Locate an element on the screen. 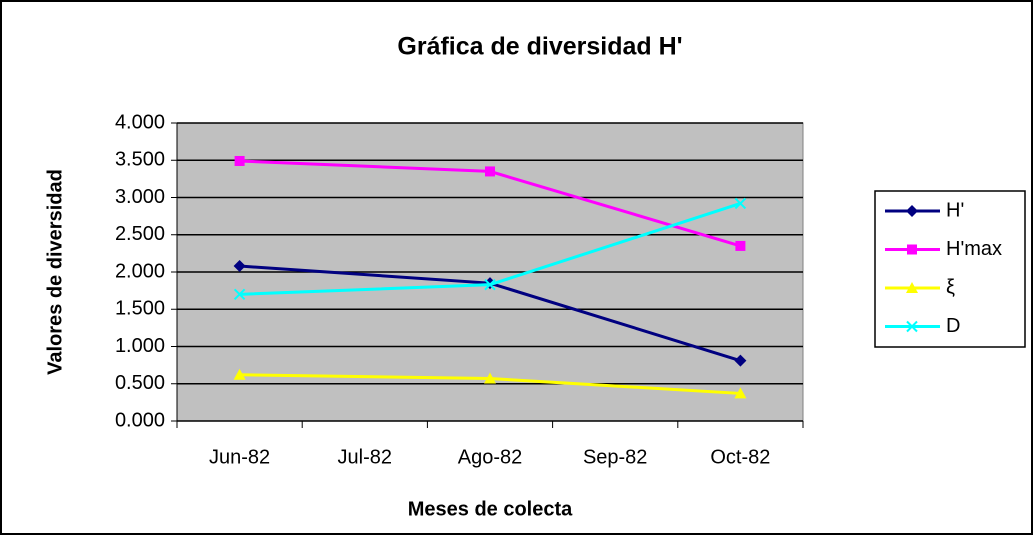  chart-title: Gráfica de diversidad H' is located at coordinates (539, 47).